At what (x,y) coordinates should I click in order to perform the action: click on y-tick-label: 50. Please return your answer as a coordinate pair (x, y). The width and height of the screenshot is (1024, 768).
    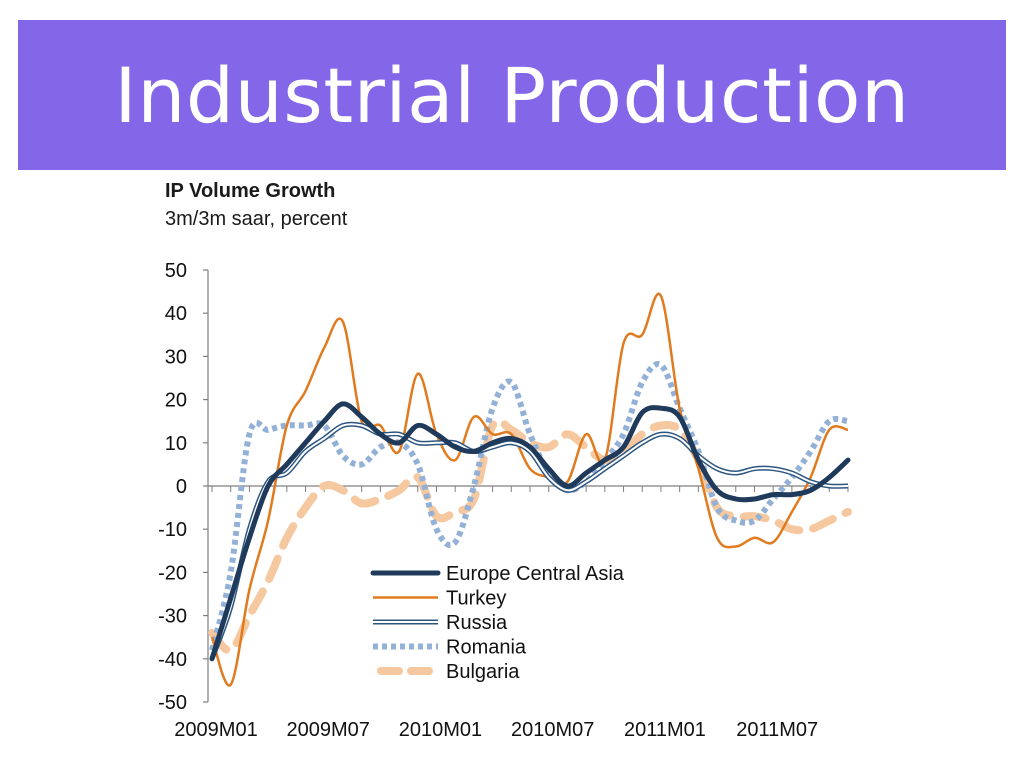
    Looking at the image, I should click on (176, 271).